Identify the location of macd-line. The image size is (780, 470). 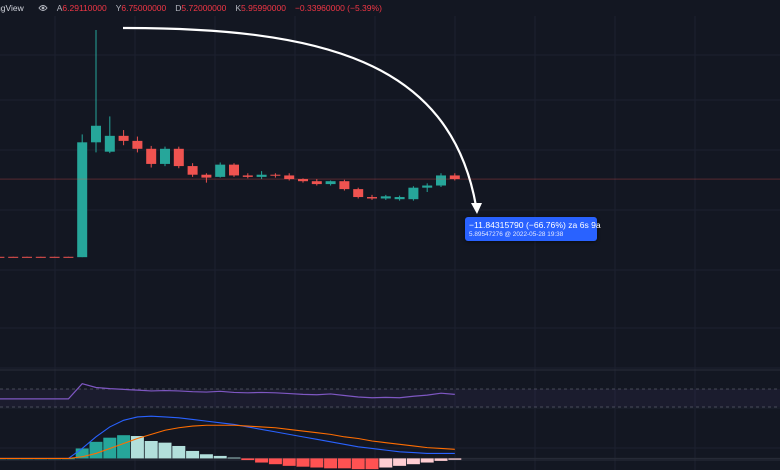
(227, 437).